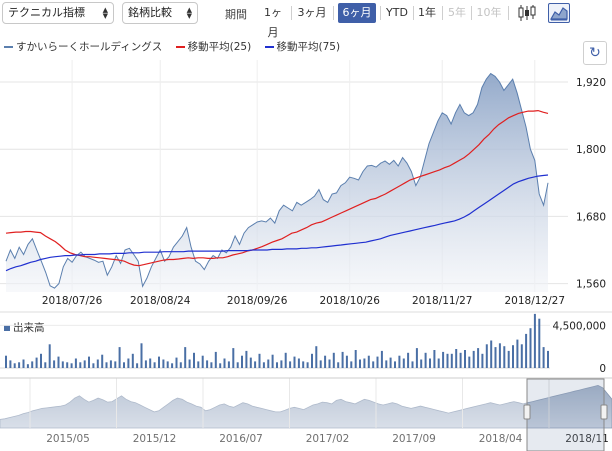  Describe the element at coordinates (160, 13) in the screenshot. I see `compare-select: 銘柄比較 ▲ ▼` at that location.